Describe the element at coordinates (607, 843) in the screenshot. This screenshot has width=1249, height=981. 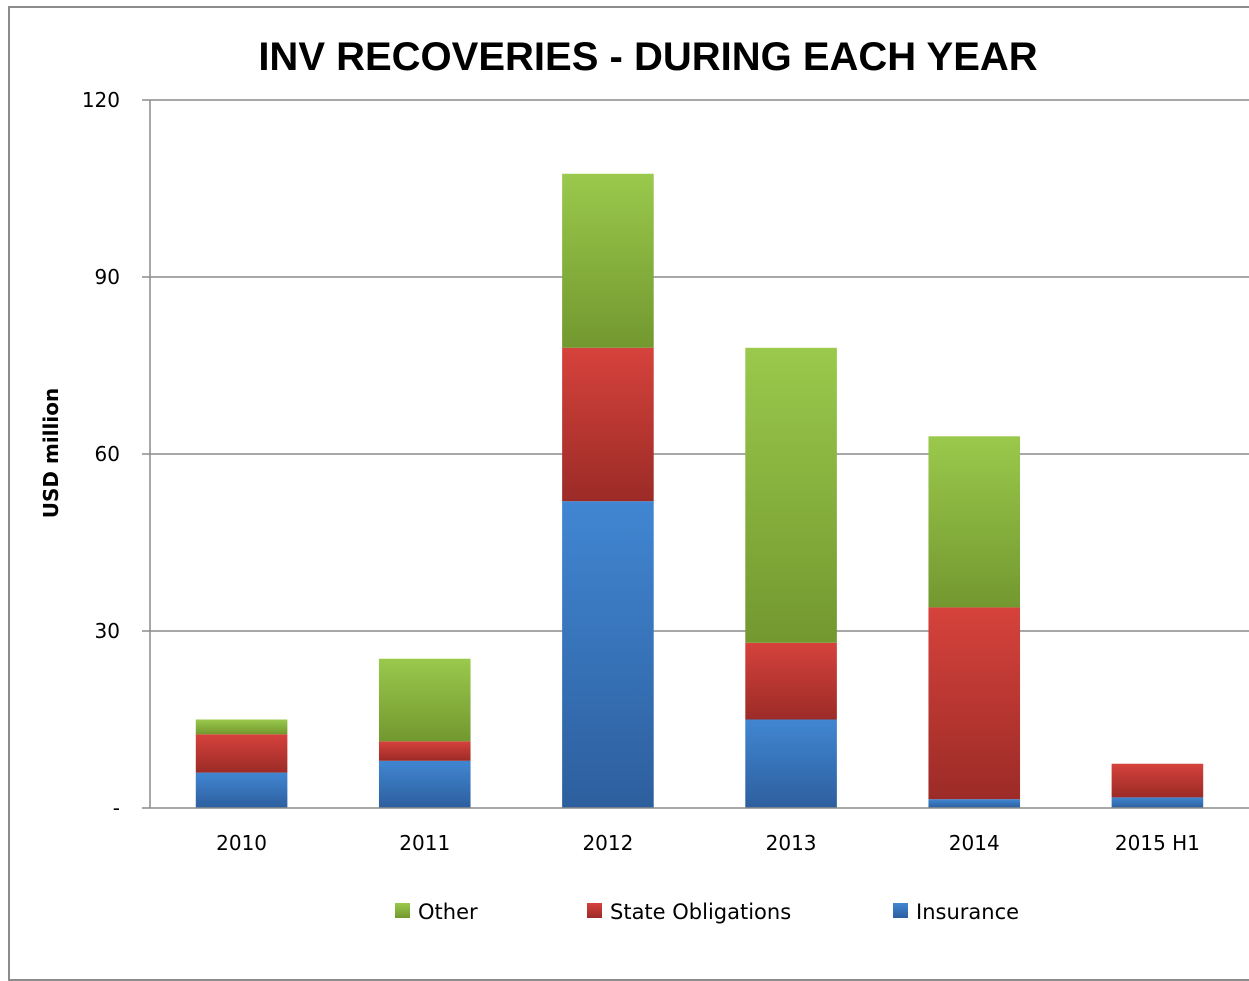
I see `x-tick-label: 2012` at that location.